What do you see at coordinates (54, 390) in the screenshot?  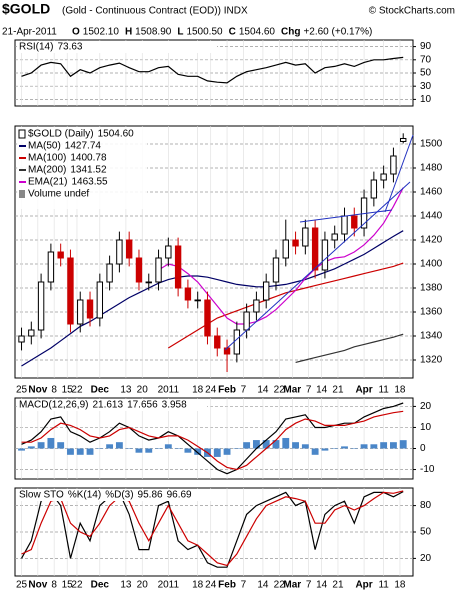 I see `x-tick-label: 8` at bounding box center [54, 390].